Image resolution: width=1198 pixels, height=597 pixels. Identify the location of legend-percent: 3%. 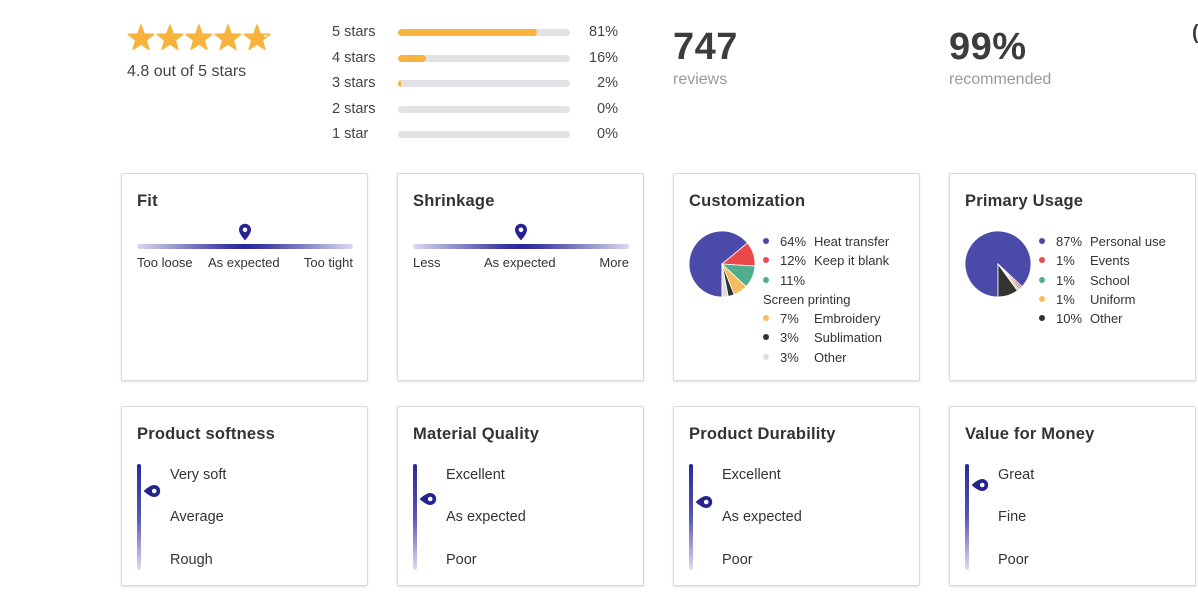
(789, 357).